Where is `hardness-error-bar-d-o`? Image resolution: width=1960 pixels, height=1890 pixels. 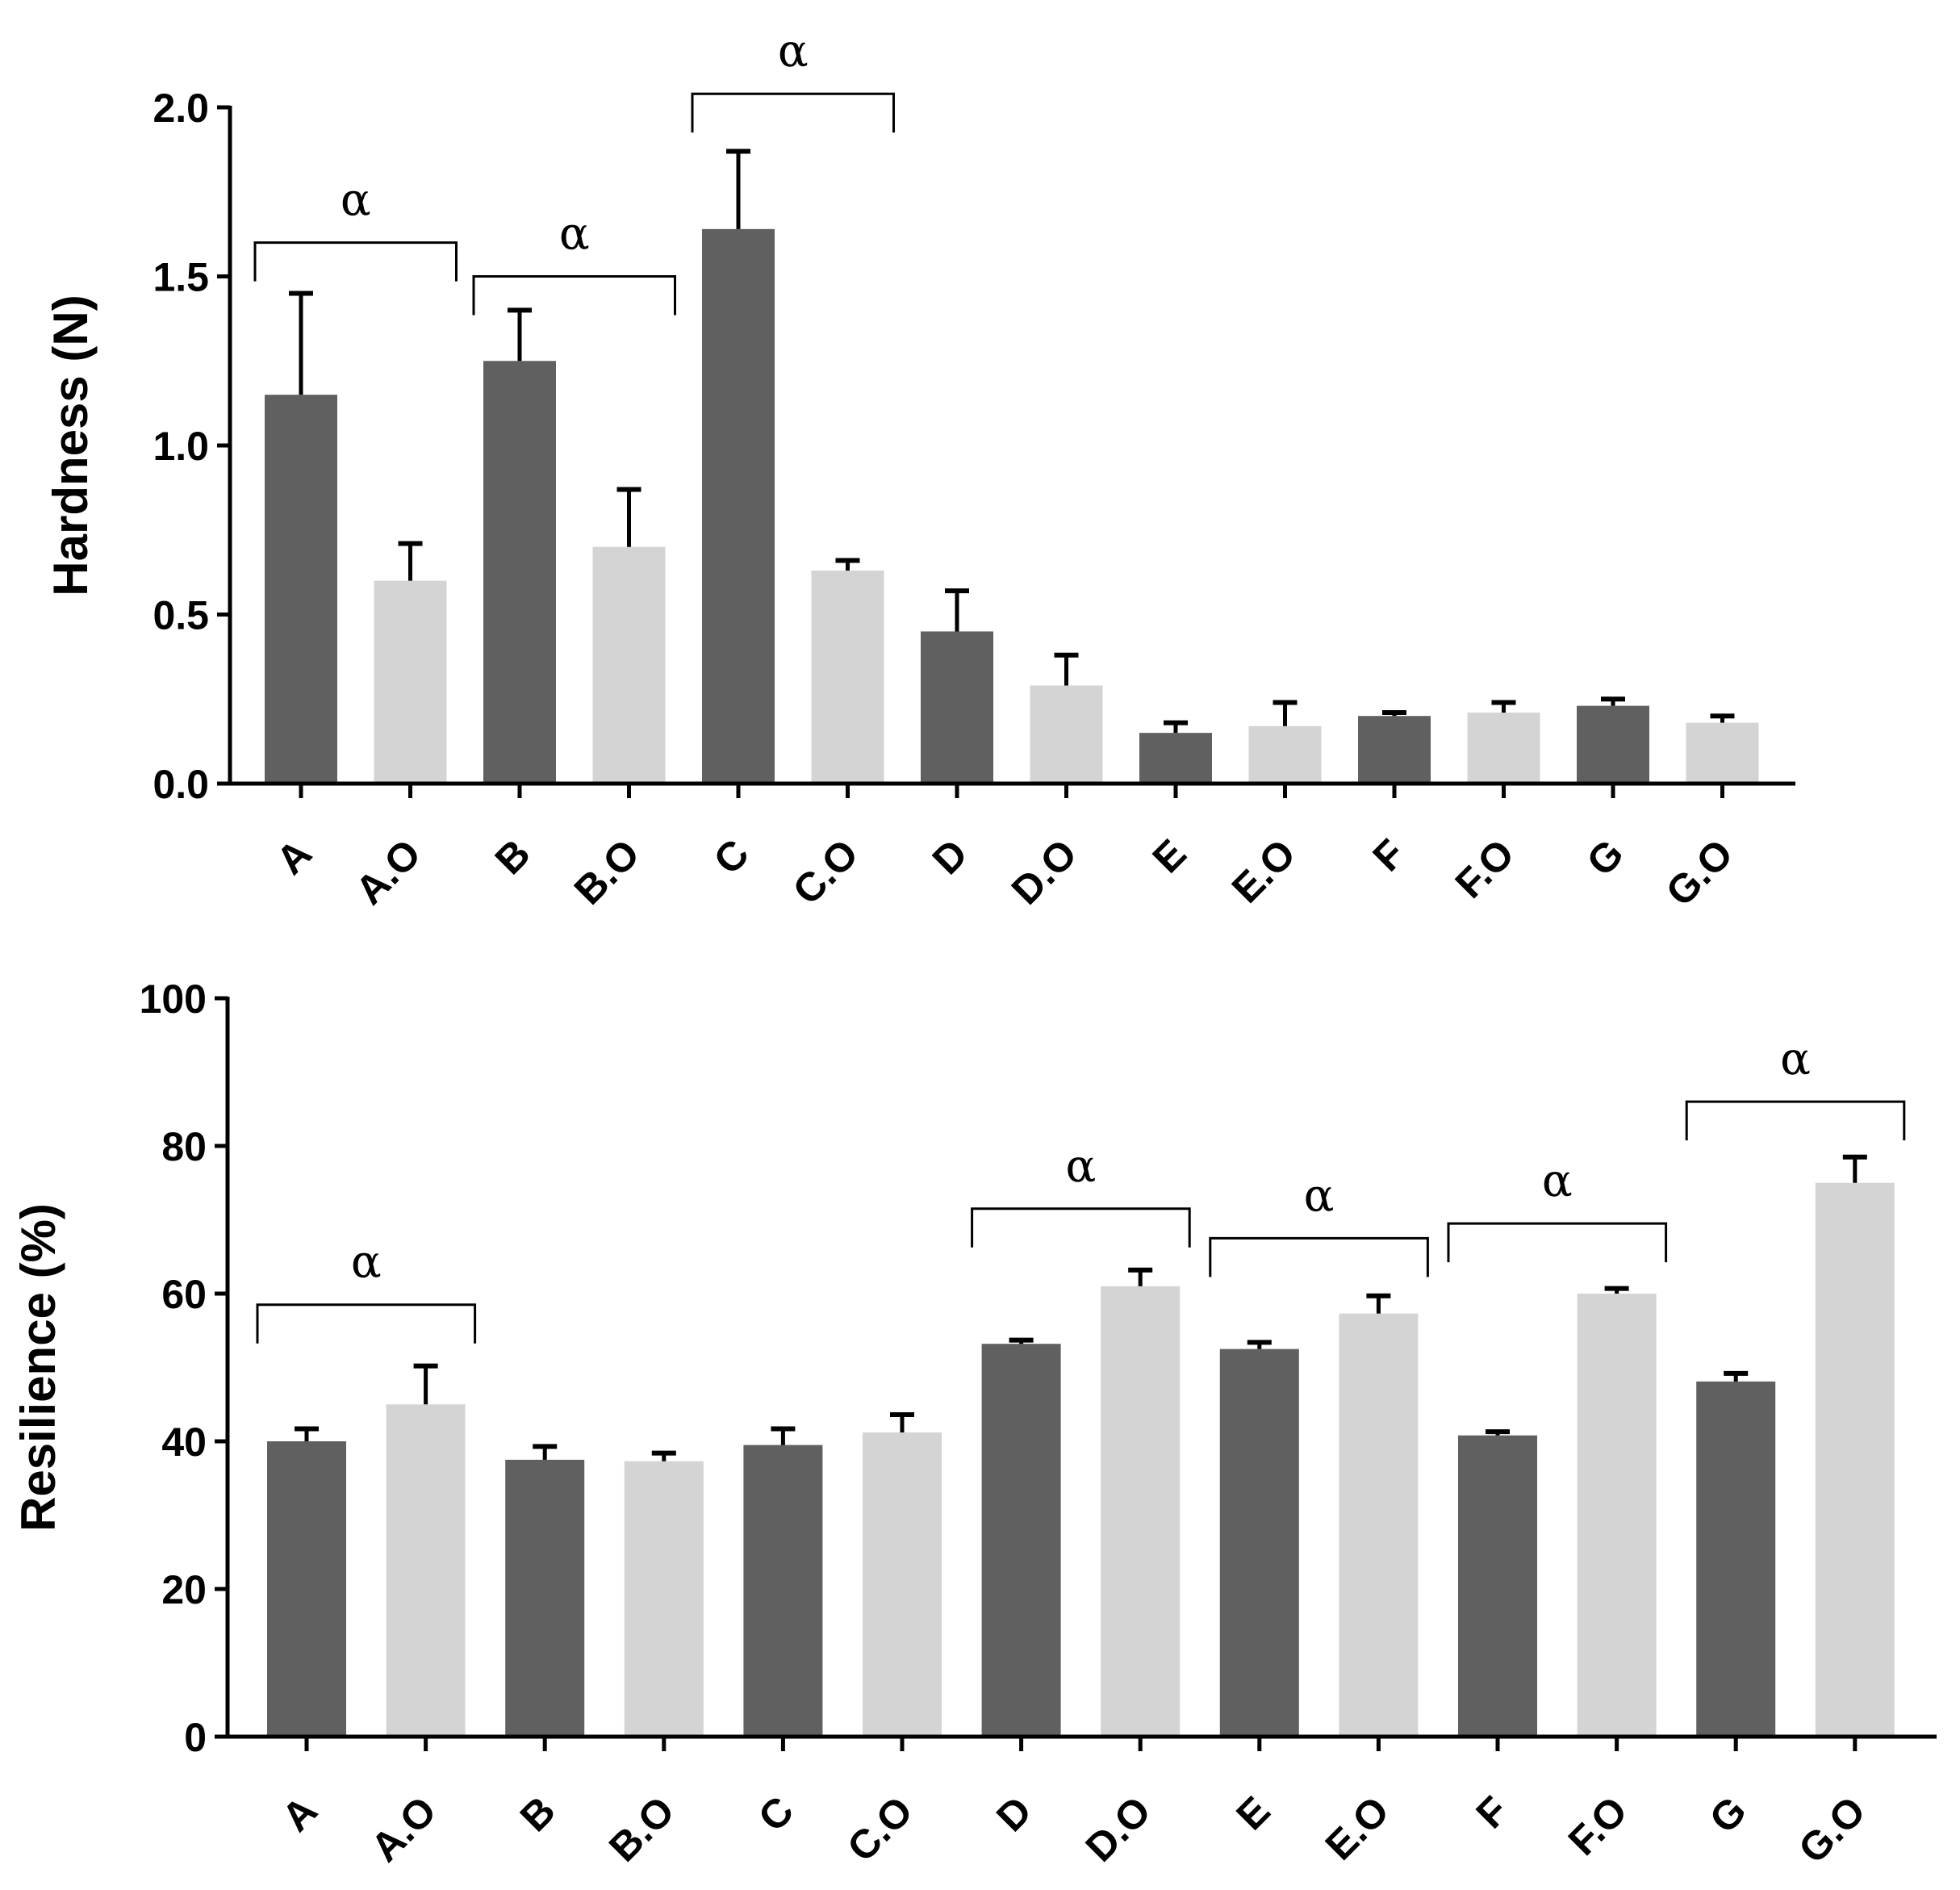
hardness-error-bar-d-o is located at coordinates (1067, 669).